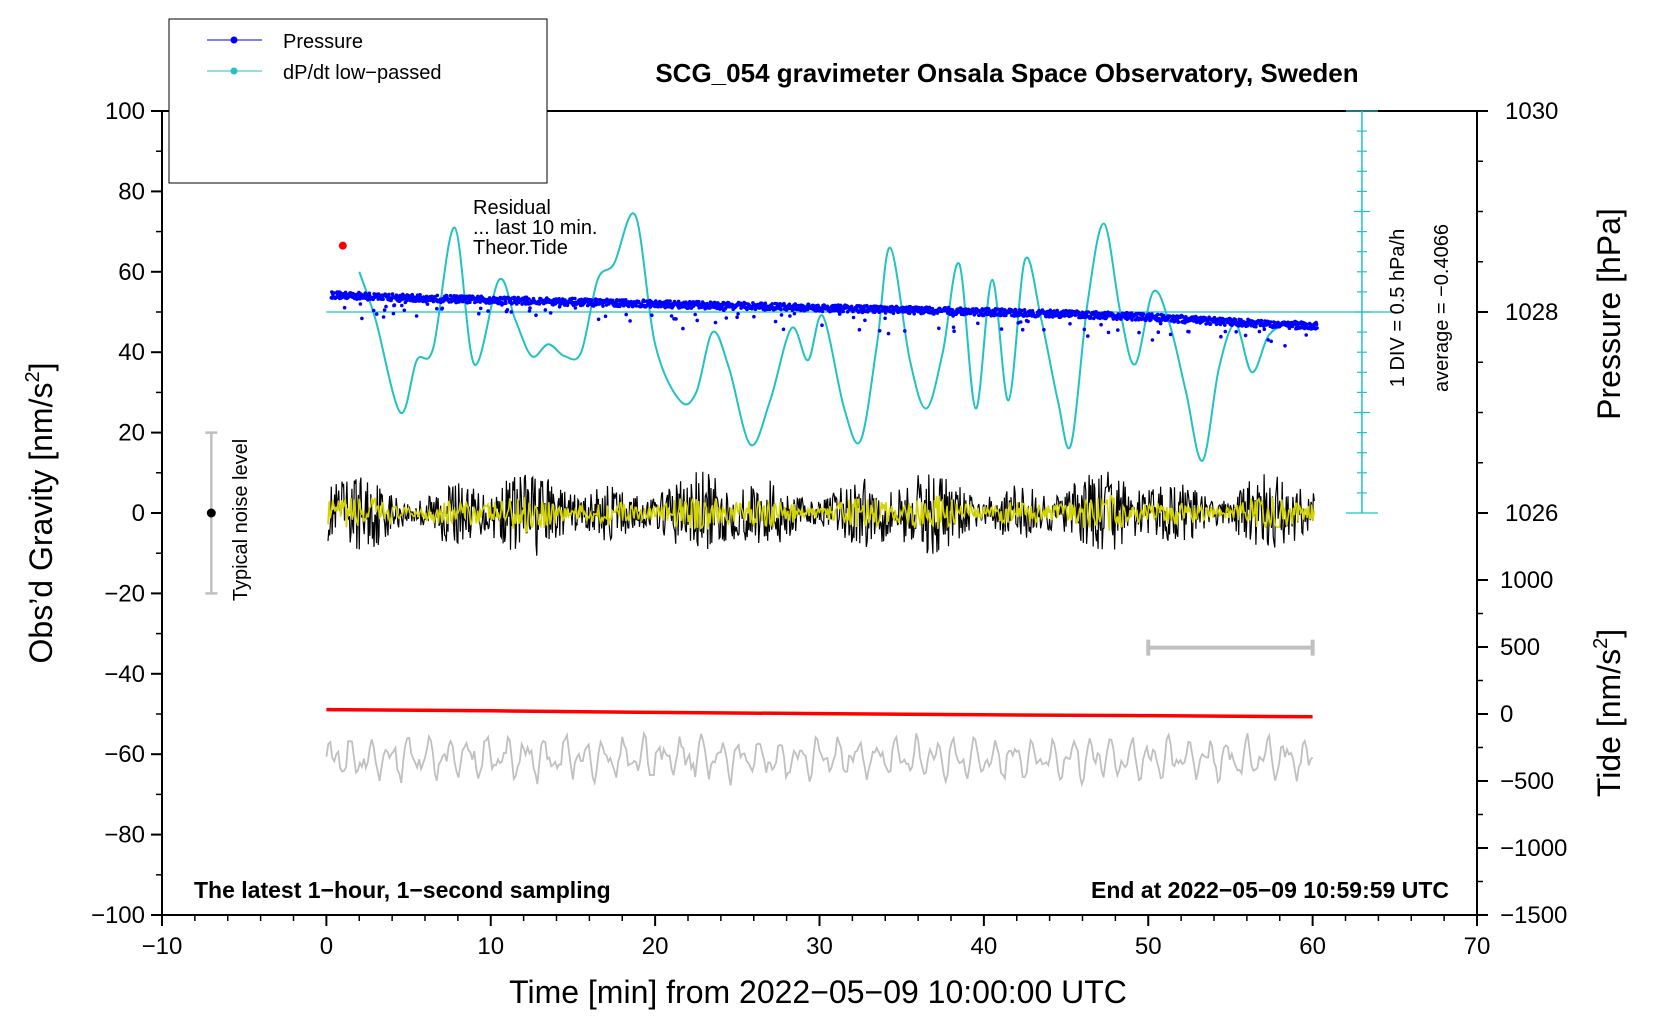 The width and height of the screenshot is (1660, 1020). I want to click on legend-box, so click(358, 101).